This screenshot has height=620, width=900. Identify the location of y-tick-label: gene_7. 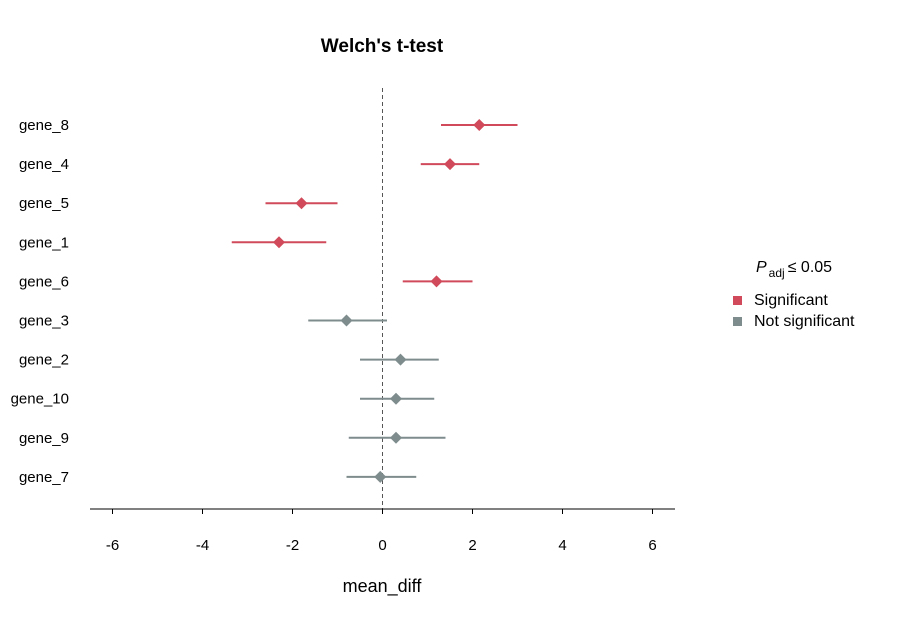
(44, 477).